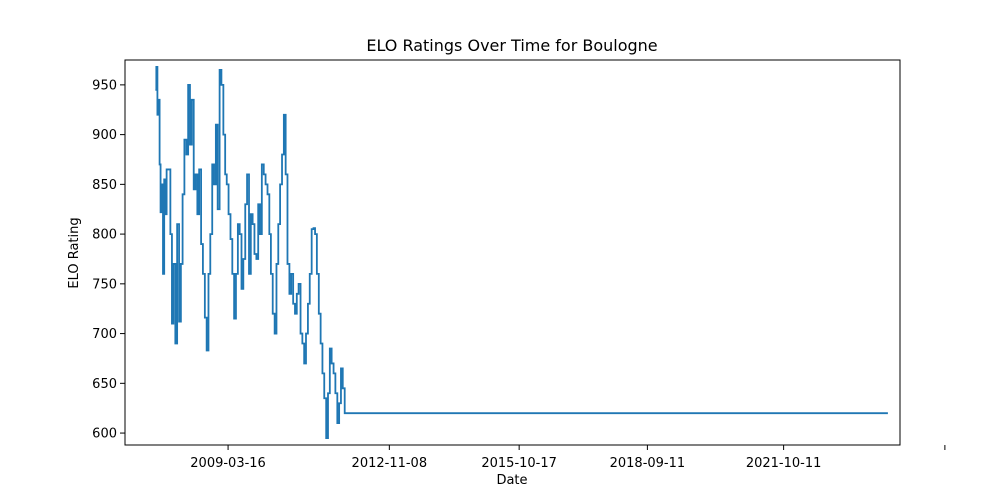  Describe the element at coordinates (104, 135) in the screenshot. I see `y-tick-label: 900` at that location.